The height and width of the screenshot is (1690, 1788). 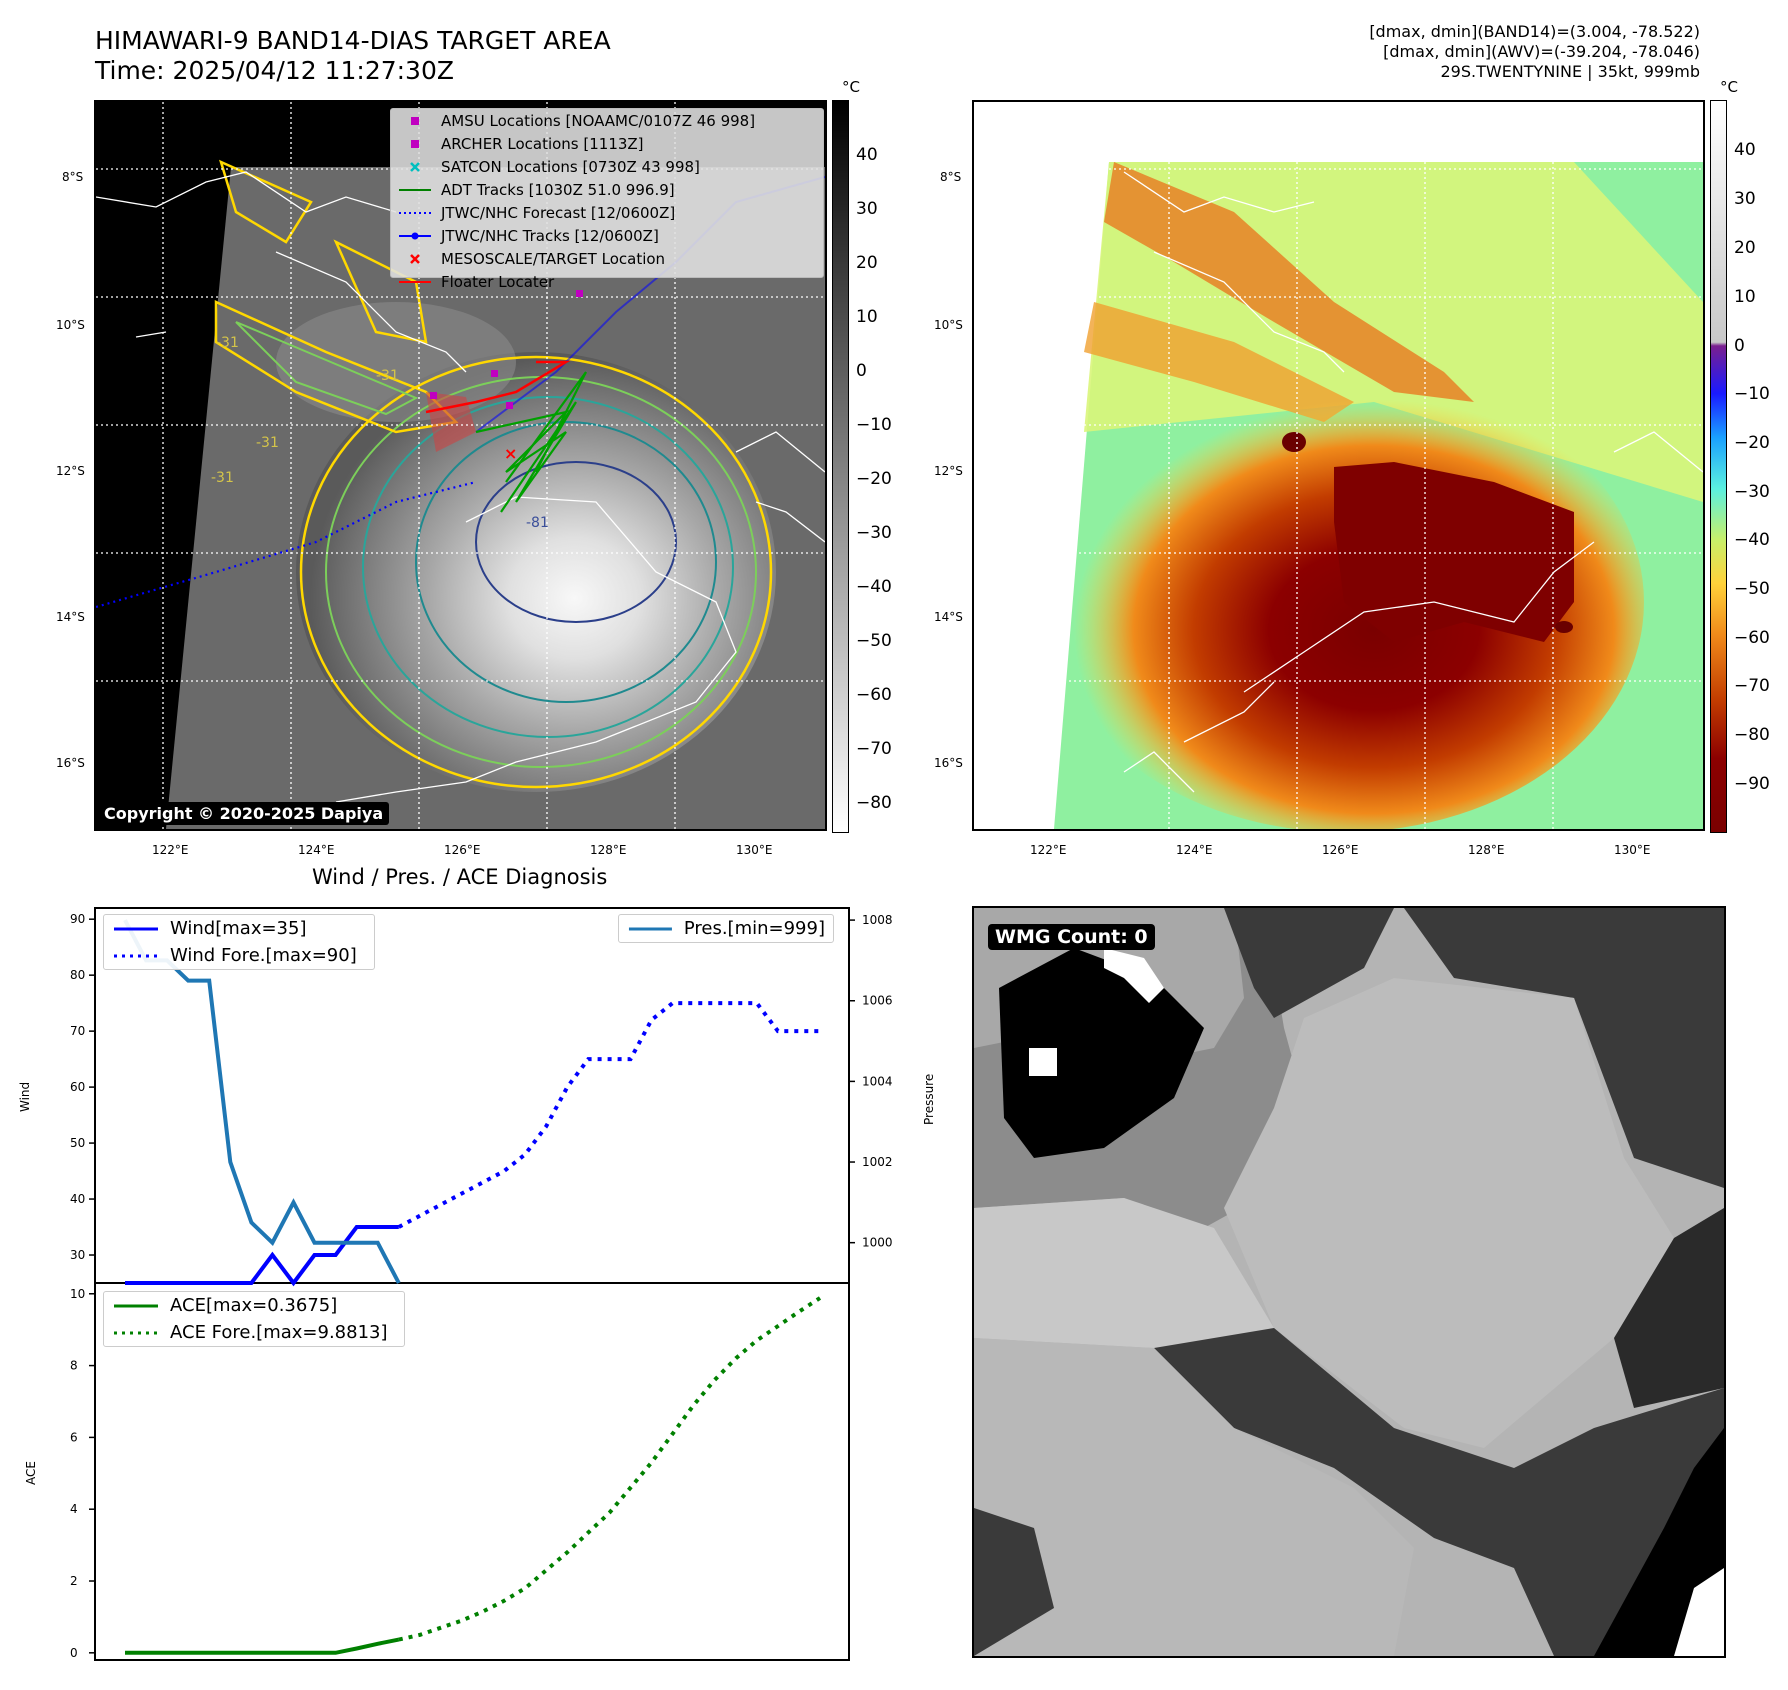 I want to click on ir-colorbar-unit: °C, so click(x=851, y=87).